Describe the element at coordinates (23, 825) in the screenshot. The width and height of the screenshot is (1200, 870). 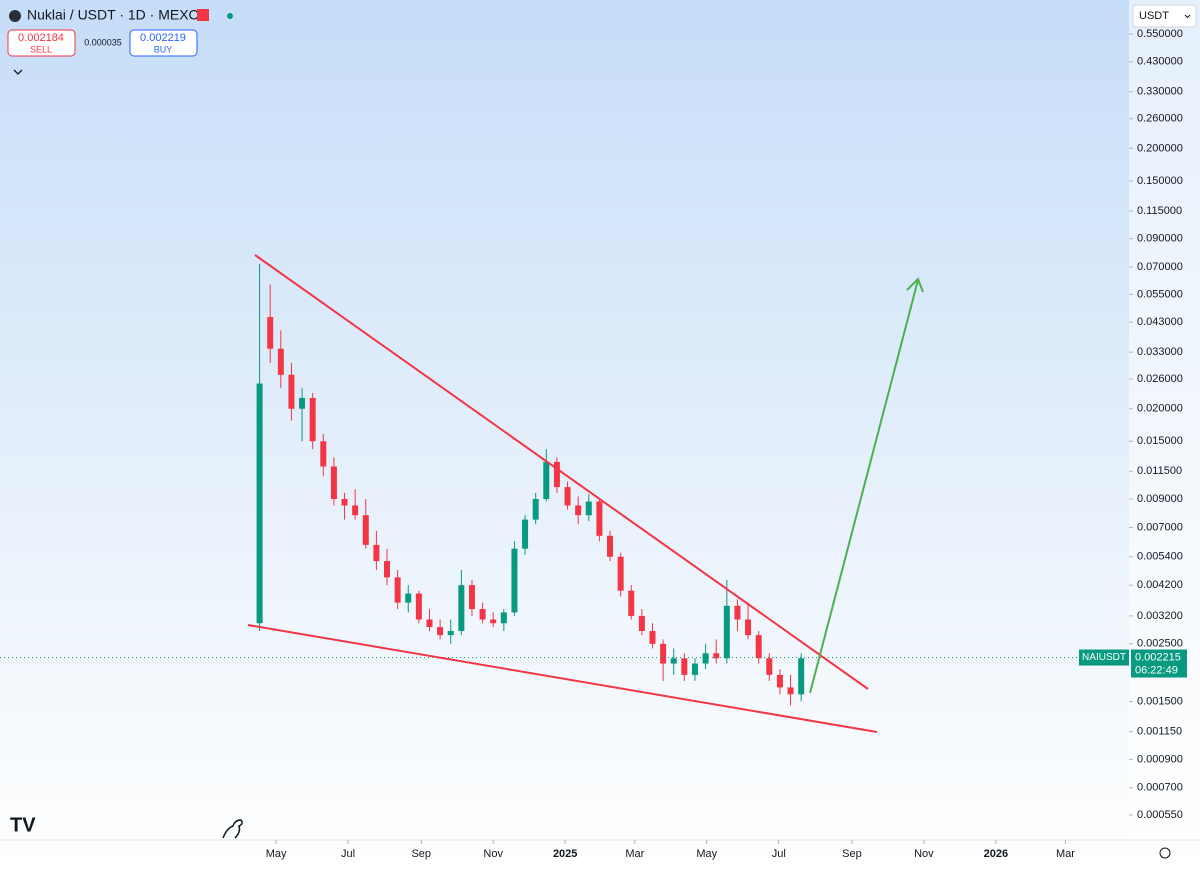
I see `tv-logo: TV` at that location.